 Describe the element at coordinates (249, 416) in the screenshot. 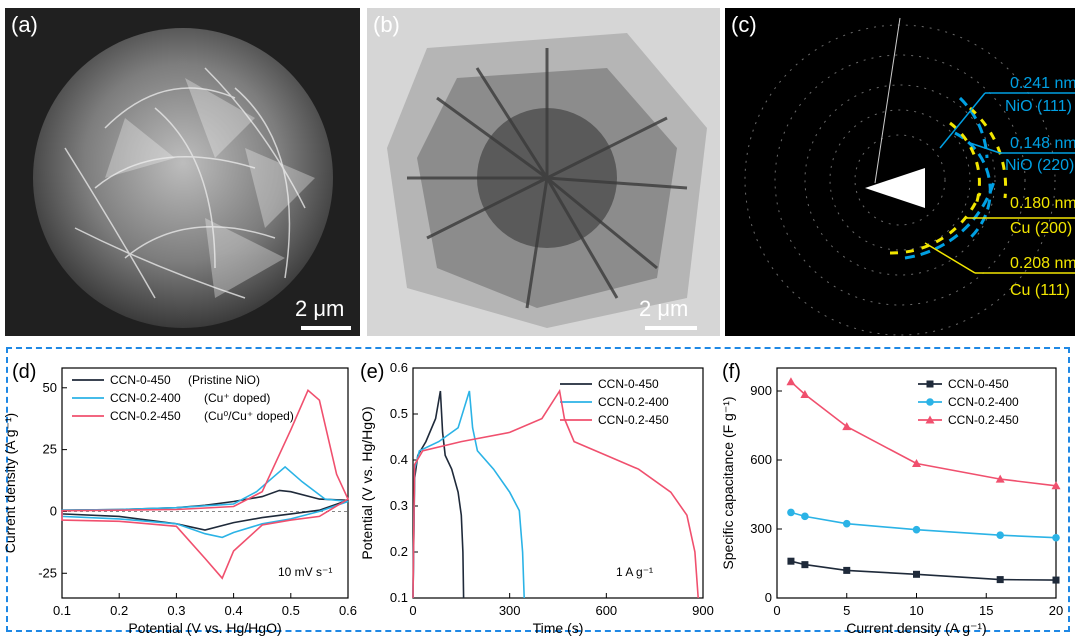

I see `legend-note: (Cu⁰/Cu⁺ doped)` at that location.